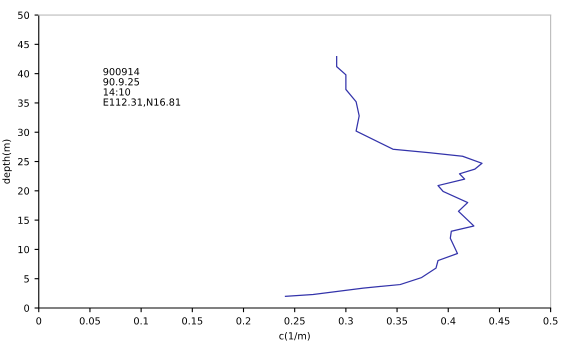  Describe the element at coordinates (23, 103) in the screenshot. I see `y-tick-label: 35` at that location.